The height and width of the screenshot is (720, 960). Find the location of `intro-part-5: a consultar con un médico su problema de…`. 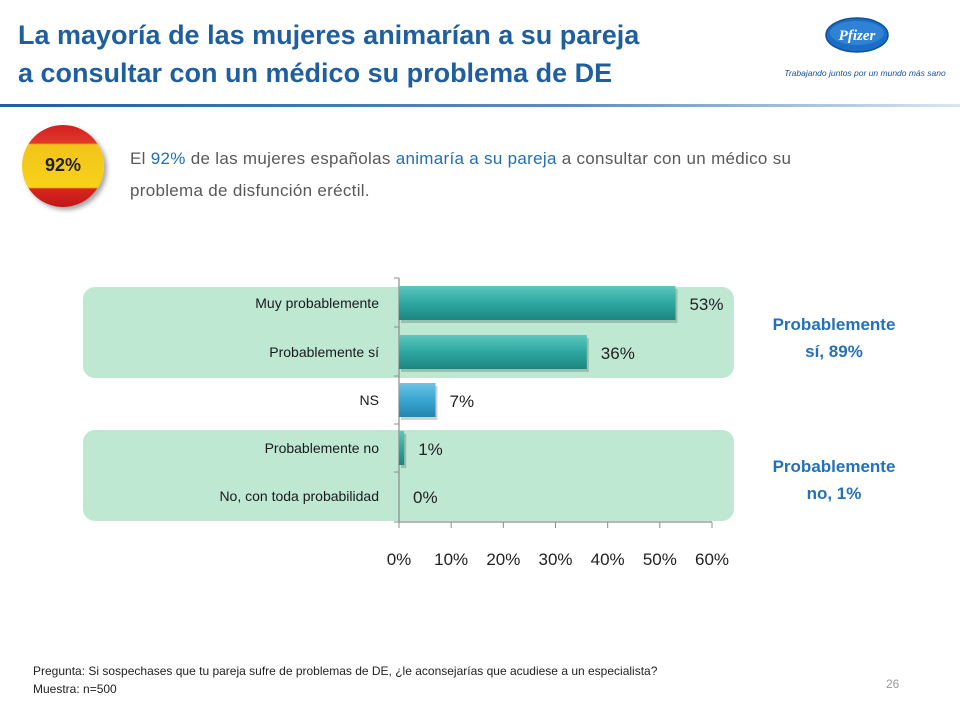

intro-part-5: a consultar con un médico su problema de… is located at coordinates (461, 174).